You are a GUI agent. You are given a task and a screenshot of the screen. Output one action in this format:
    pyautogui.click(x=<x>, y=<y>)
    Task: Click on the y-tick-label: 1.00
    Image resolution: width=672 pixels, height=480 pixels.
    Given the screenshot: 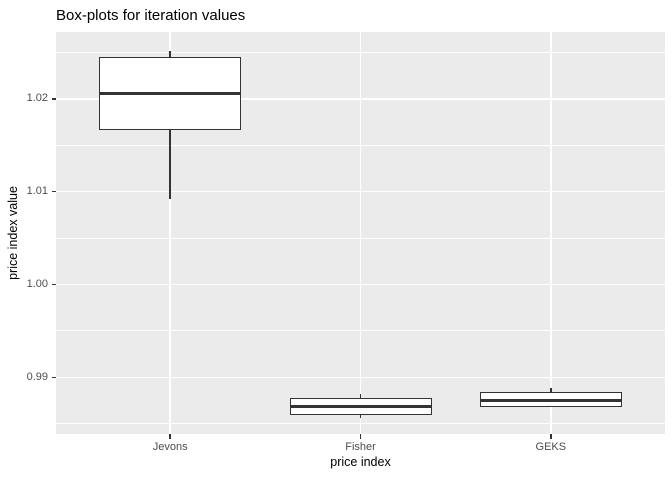 What is the action you would take?
    pyautogui.click(x=37, y=284)
    